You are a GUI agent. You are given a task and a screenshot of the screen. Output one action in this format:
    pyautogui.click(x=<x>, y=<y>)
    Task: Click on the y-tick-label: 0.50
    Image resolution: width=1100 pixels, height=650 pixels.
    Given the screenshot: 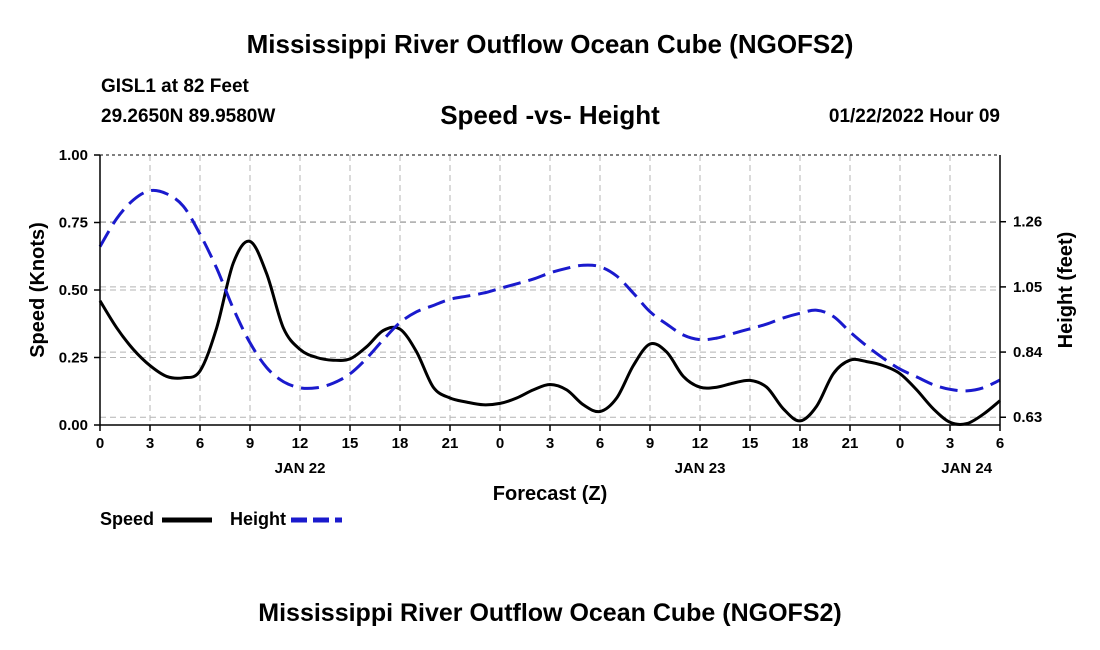 What is the action you would take?
    pyautogui.click(x=73, y=290)
    